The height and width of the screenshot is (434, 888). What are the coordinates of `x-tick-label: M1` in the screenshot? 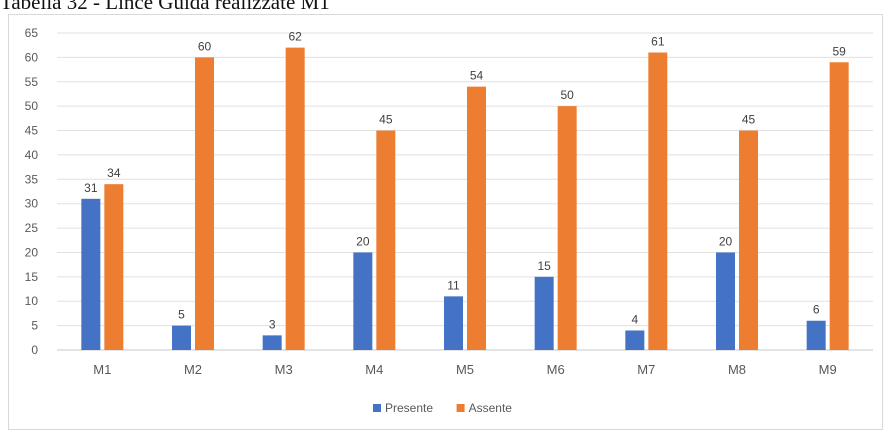 It's located at (102, 369).